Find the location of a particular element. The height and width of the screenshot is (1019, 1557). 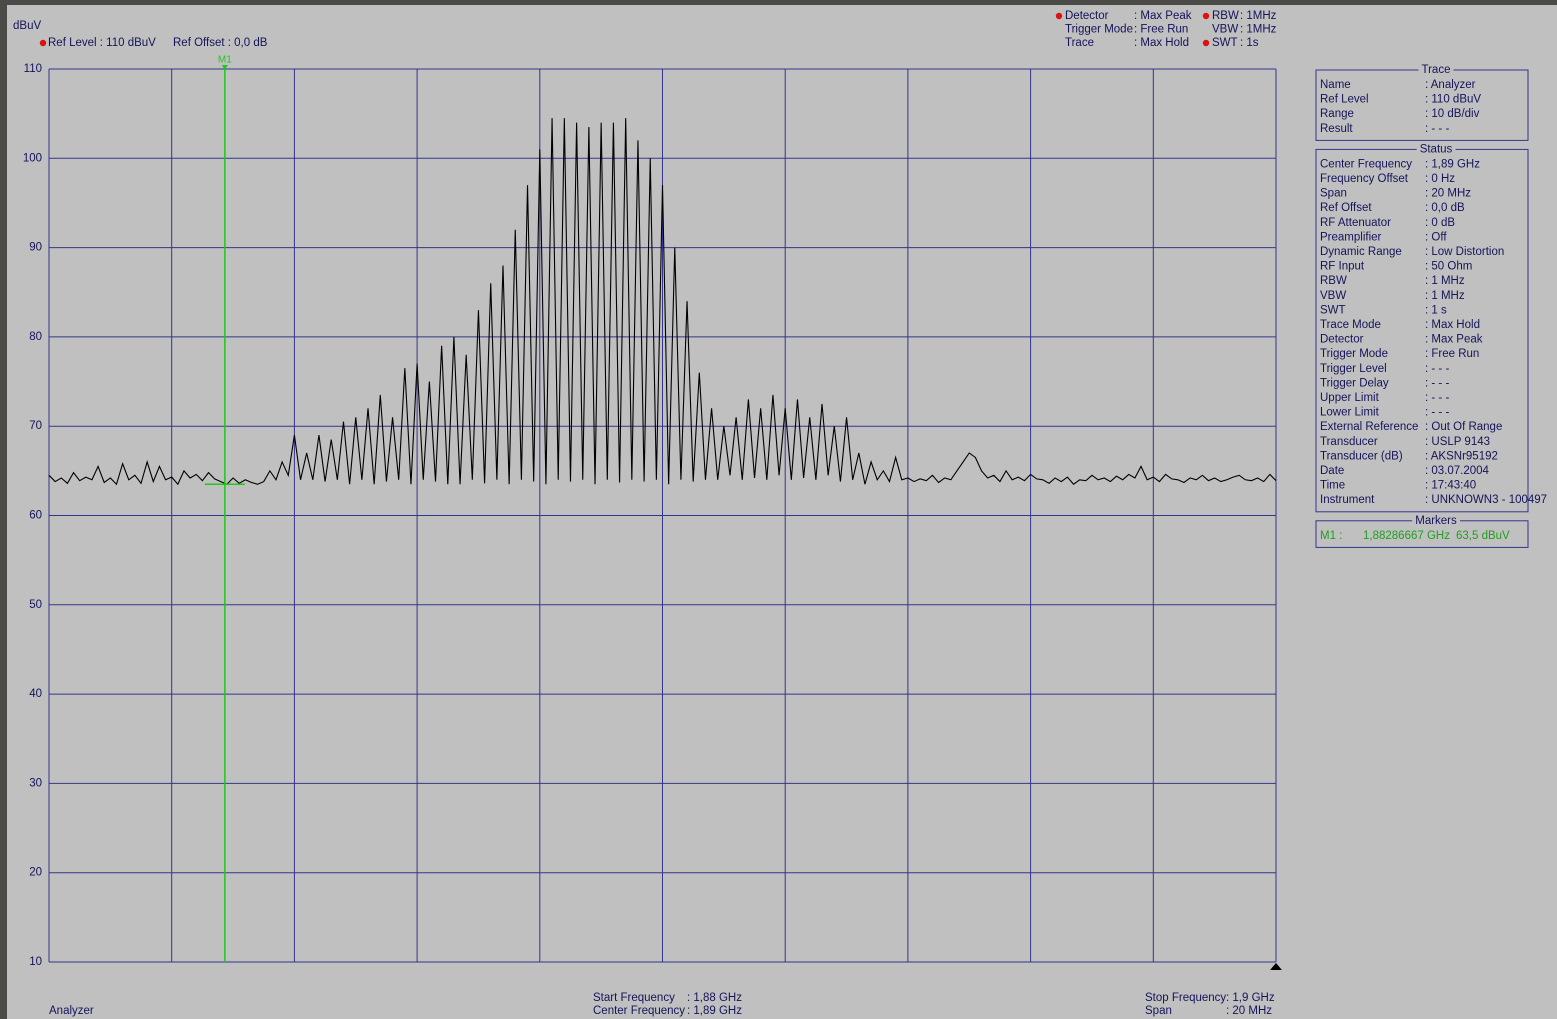

panel-value: : Low Distortion is located at coordinates (1464, 252).